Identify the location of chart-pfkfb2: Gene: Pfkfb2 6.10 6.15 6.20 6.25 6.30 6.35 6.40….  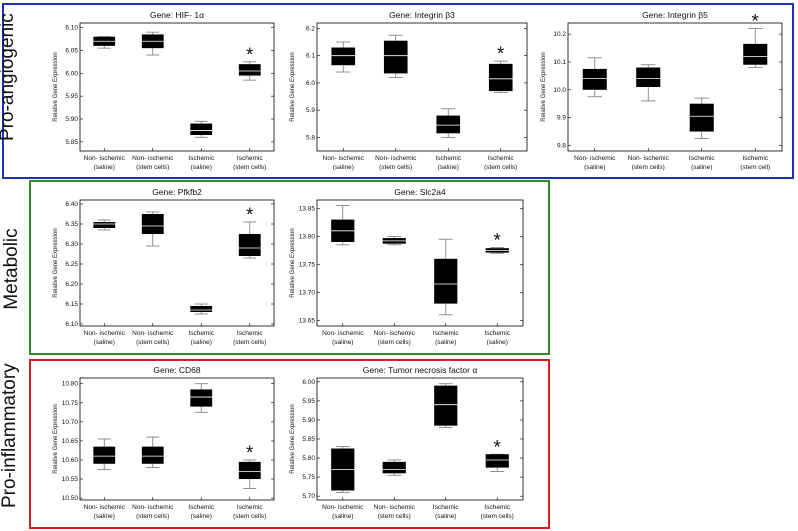
(164, 266).